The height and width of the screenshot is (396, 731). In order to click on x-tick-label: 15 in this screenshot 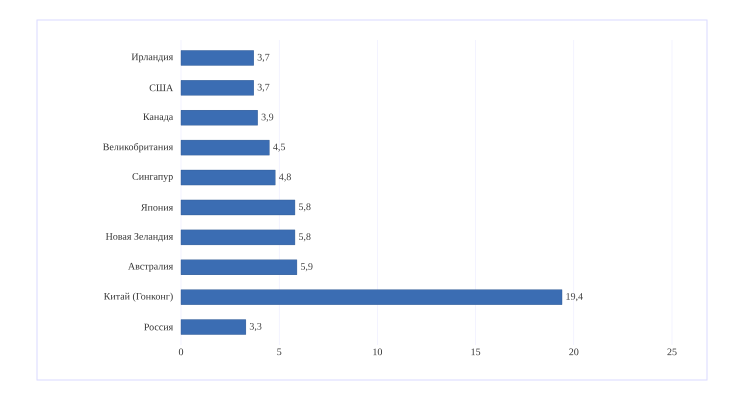, I will do `click(475, 352)`.